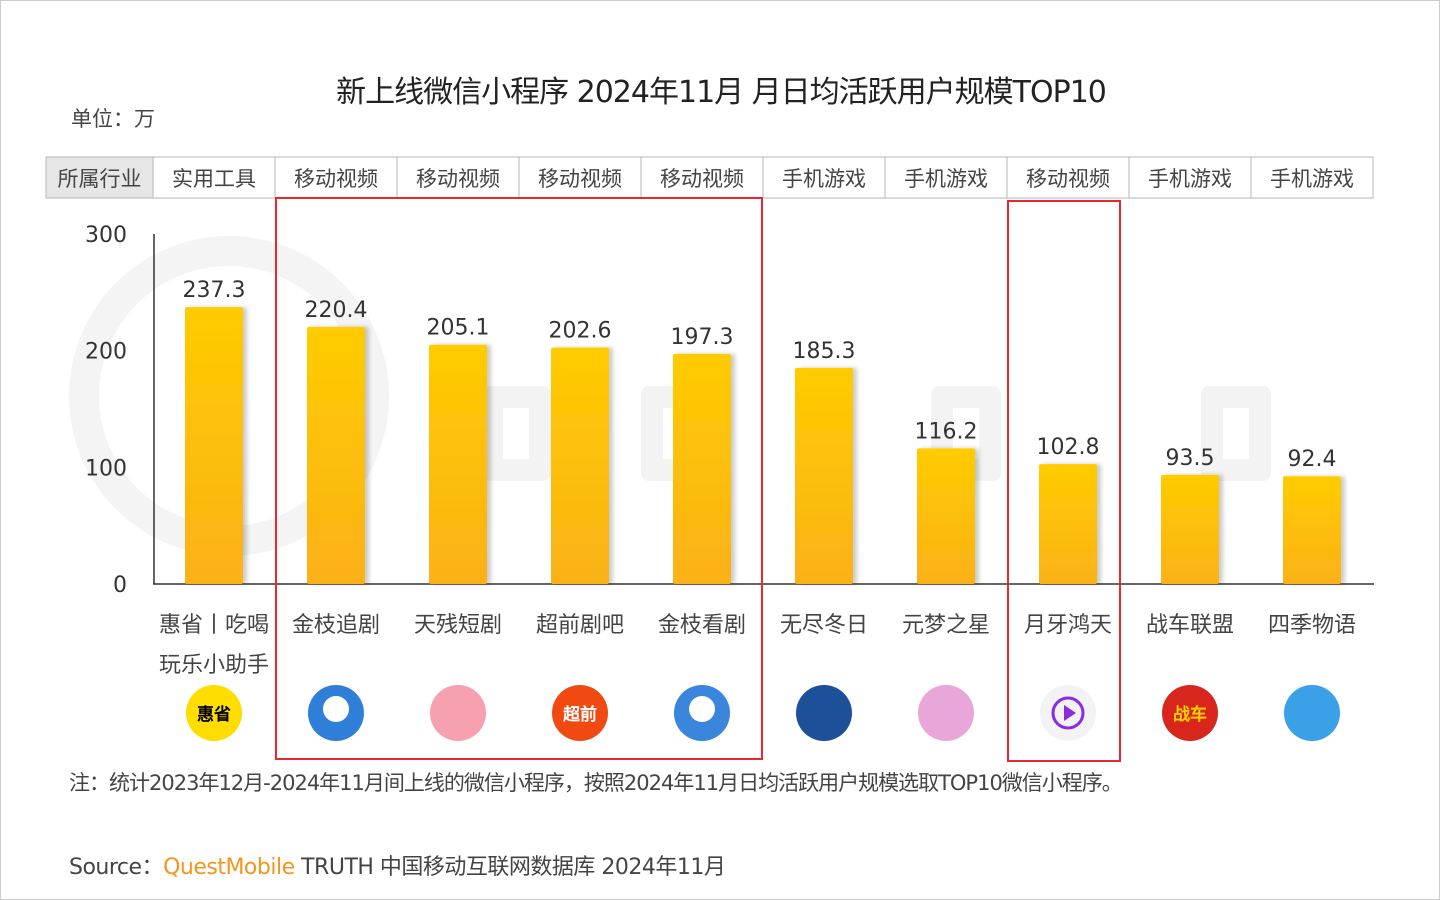 This screenshot has width=1440, height=900. What do you see at coordinates (1190, 458) in the screenshot?
I see `bar-value-label: 93.5` at bounding box center [1190, 458].